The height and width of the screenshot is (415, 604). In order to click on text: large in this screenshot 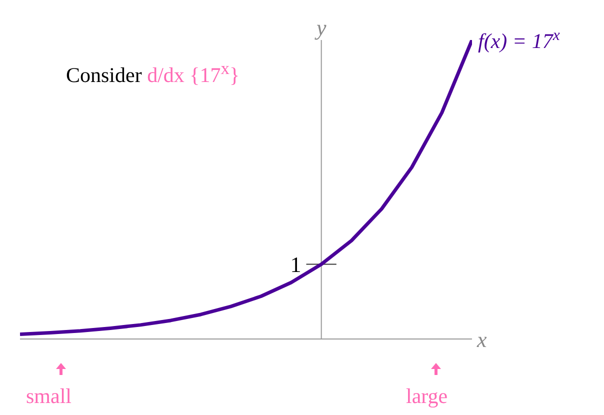, I will do `click(427, 396)`.